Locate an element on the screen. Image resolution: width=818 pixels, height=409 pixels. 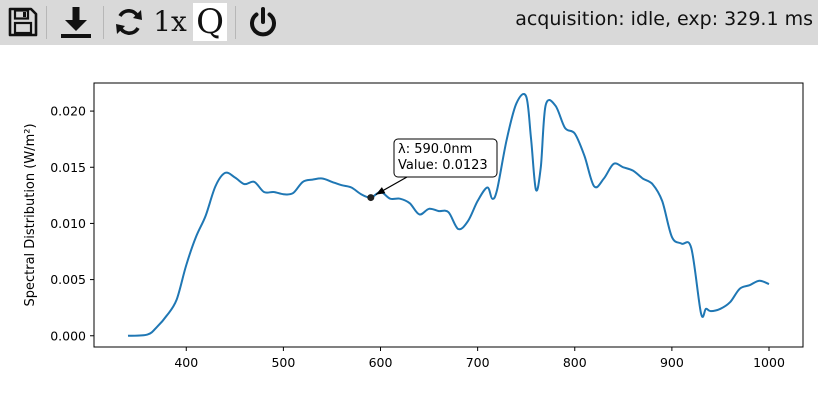
annotation-value: Value: 0.0123 is located at coordinates (443, 165).